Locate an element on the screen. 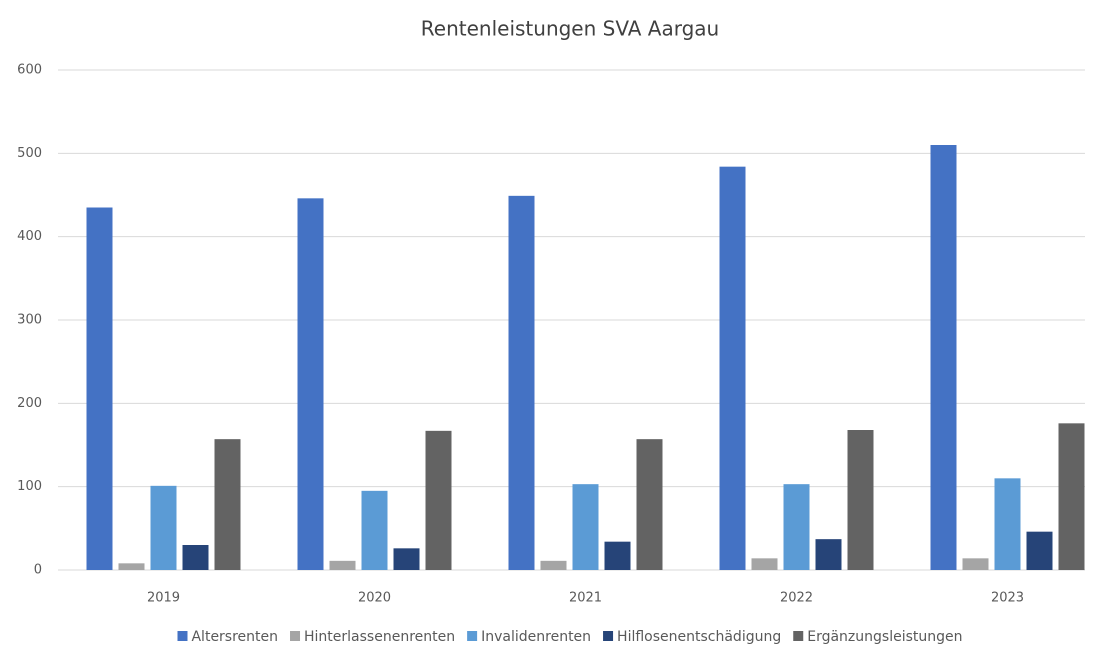 The width and height of the screenshot is (1100, 648). y-tick-label: 400 is located at coordinates (29, 236).